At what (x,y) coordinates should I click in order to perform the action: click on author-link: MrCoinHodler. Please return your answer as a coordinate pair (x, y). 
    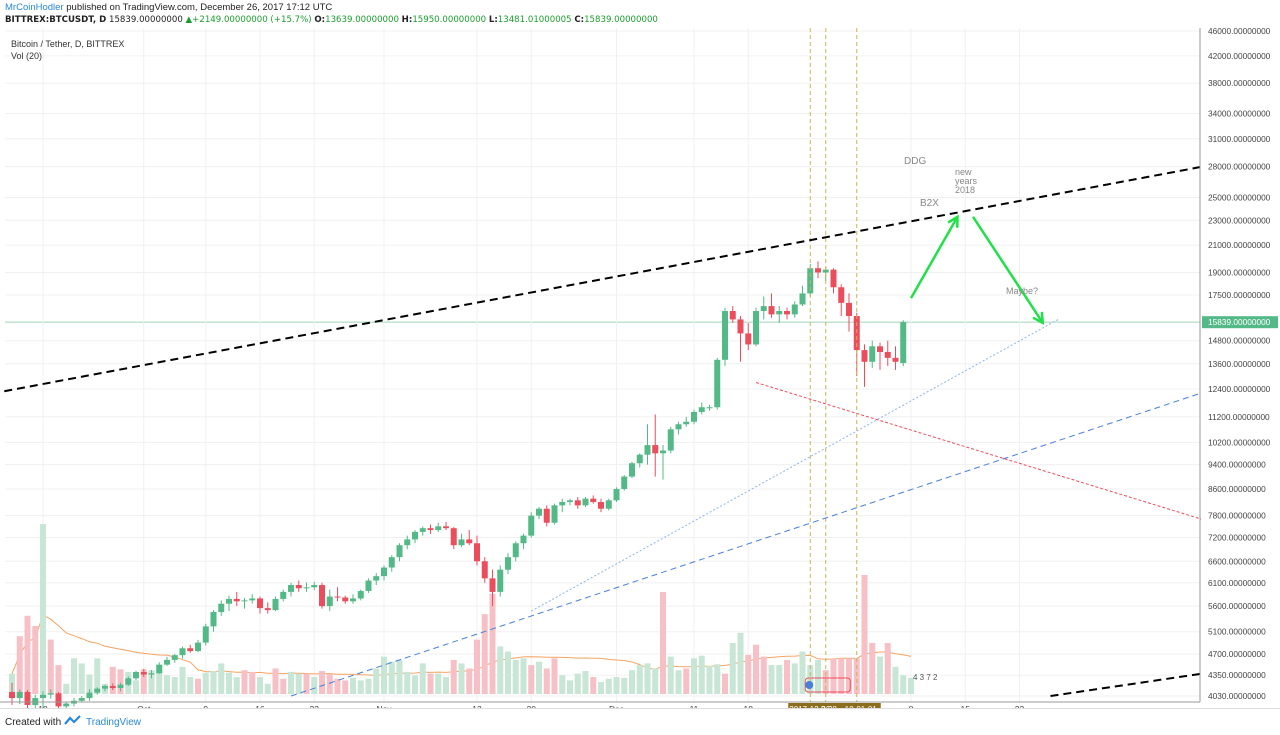
    Looking at the image, I should click on (34, 7).